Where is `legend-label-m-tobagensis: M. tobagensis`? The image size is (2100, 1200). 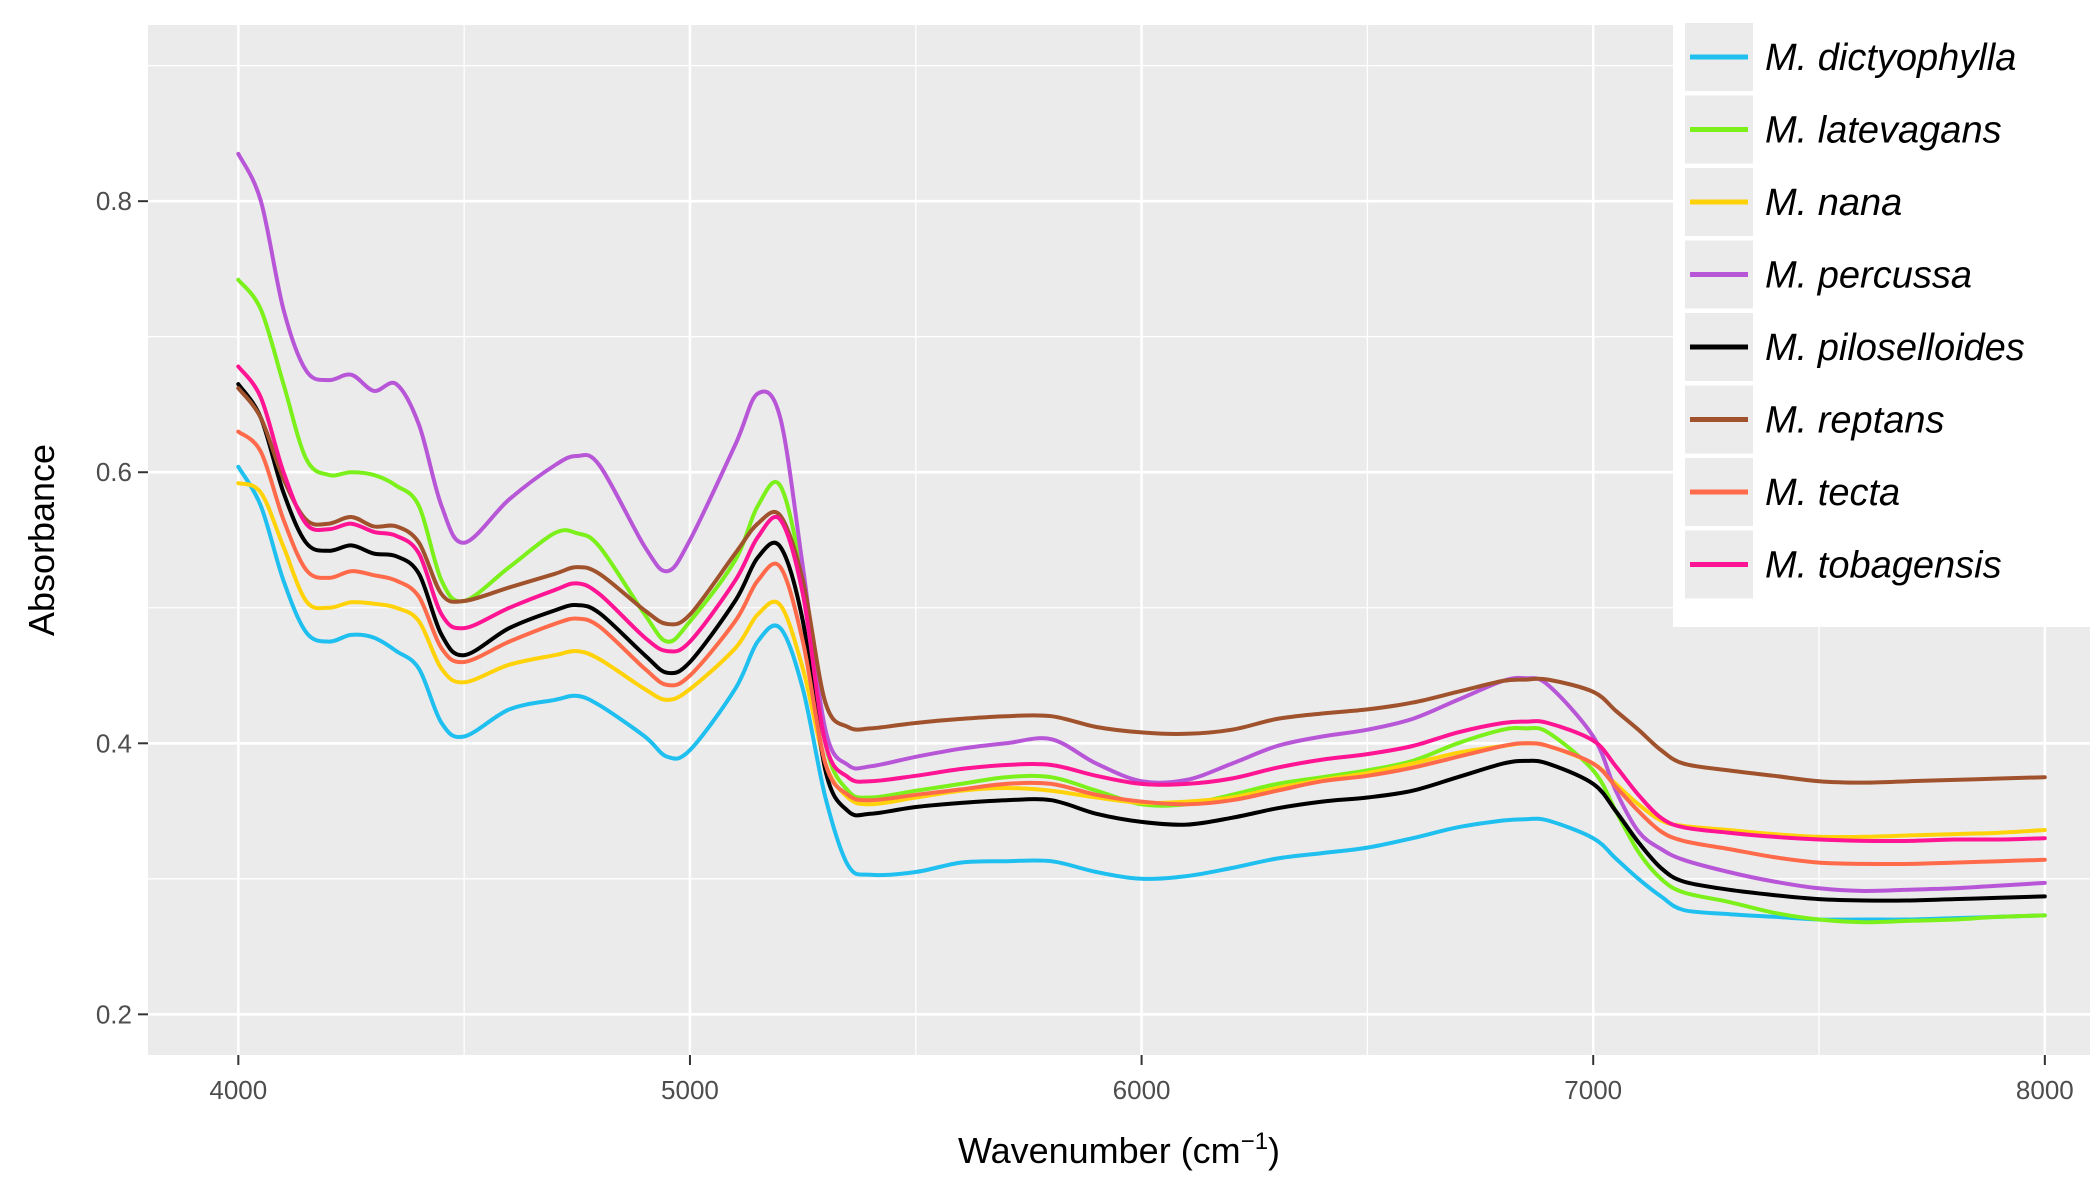
legend-label-m-tobagensis: M. tobagensis is located at coordinates (1883, 566).